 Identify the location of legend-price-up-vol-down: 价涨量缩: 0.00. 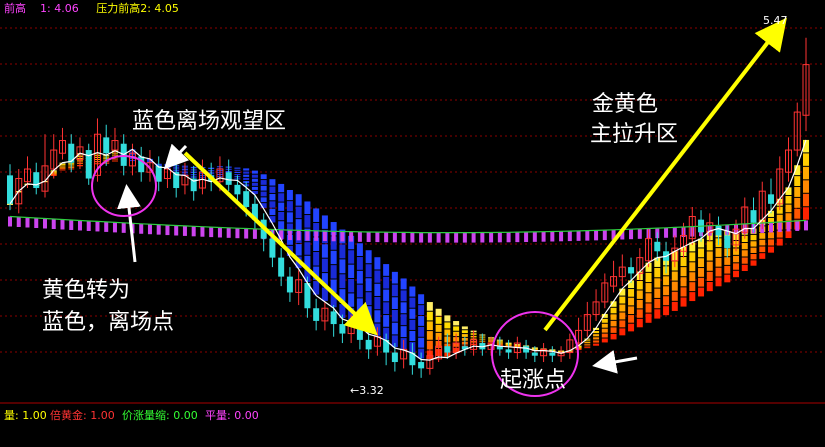
(160, 415).